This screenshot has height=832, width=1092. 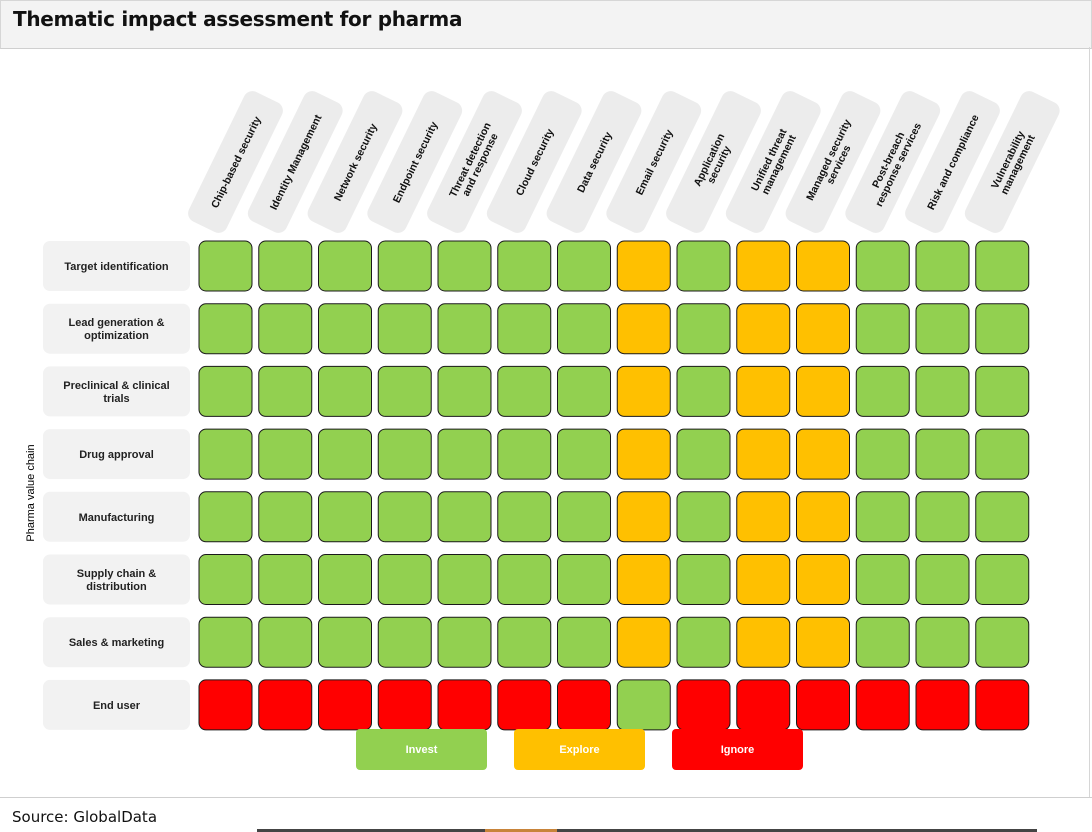 I want to click on legend-label: Invest, so click(x=422, y=750).